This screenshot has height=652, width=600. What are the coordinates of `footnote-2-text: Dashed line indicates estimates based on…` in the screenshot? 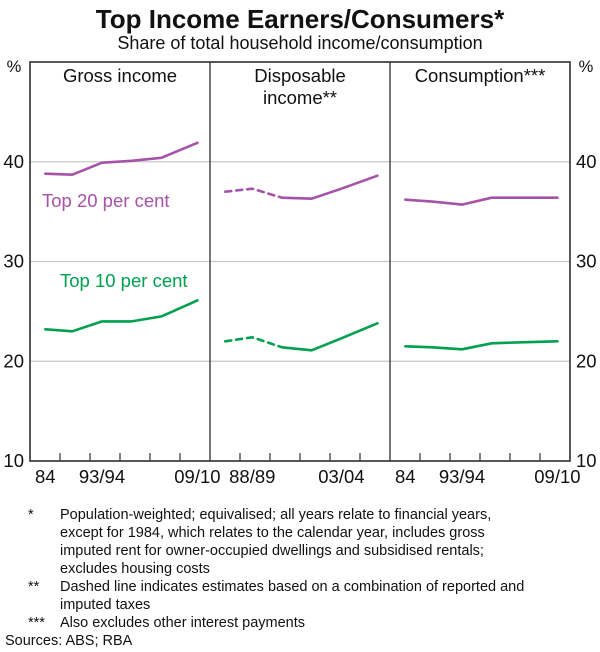 It's located at (292, 596).